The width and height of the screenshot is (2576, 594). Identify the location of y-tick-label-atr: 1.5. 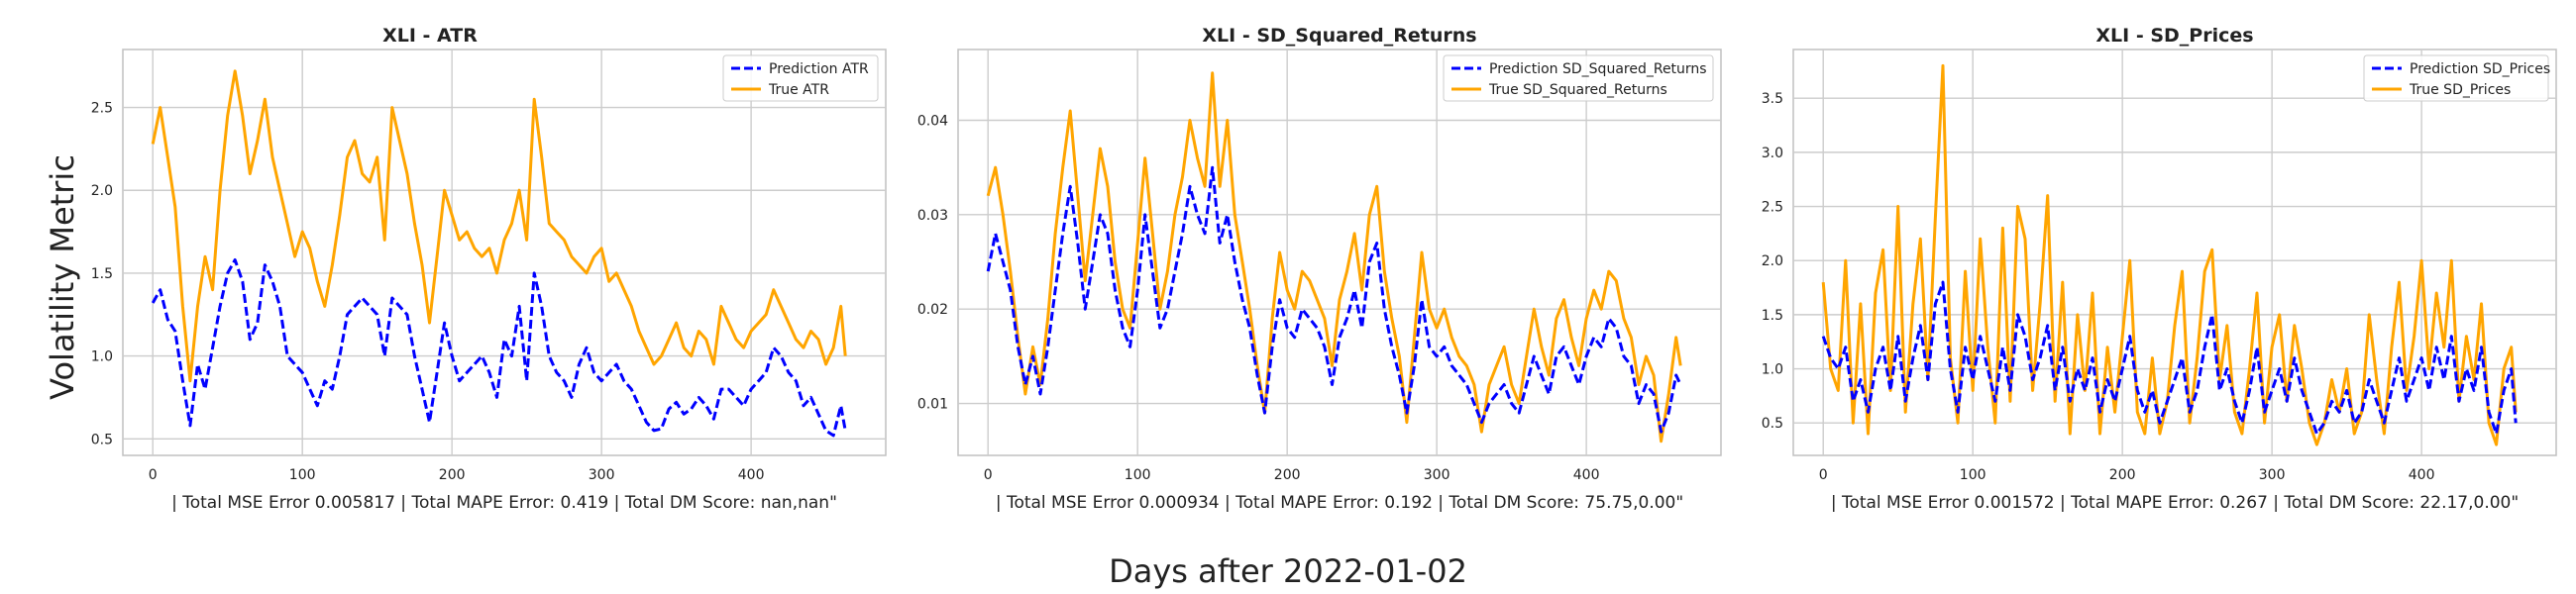
(102, 274).